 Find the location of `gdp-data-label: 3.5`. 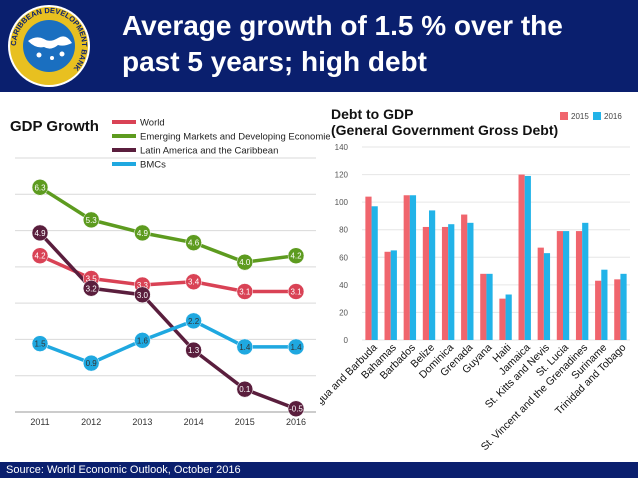

gdp-data-label: 3.5 is located at coordinates (92, 278).